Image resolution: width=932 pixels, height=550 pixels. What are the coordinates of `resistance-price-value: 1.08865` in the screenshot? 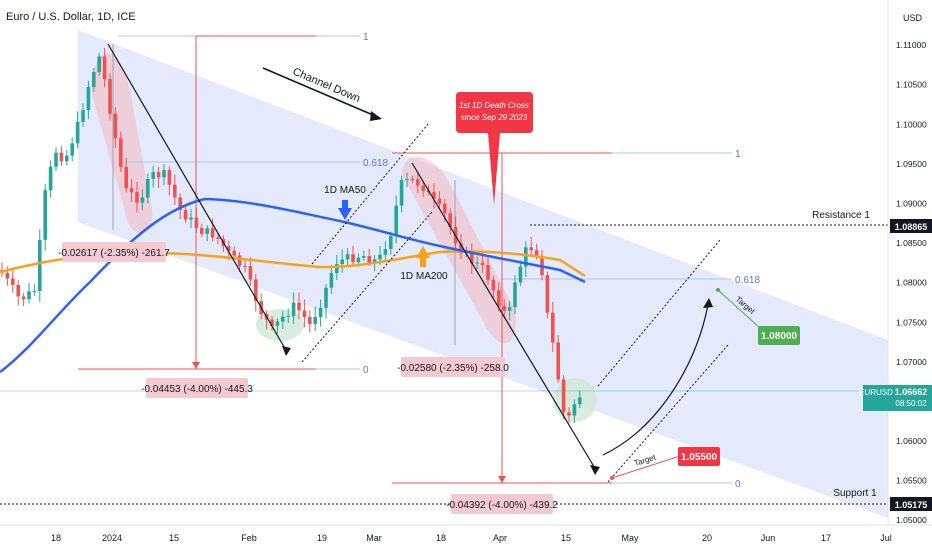 It's located at (911, 227).